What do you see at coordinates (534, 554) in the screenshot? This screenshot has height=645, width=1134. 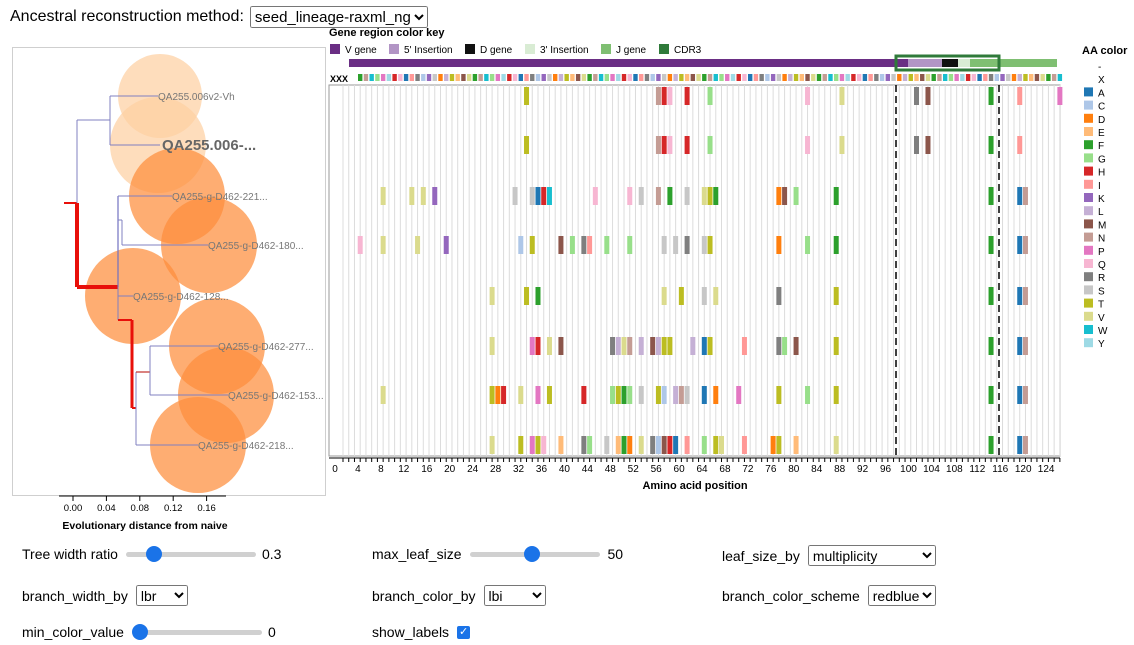 I see `max-leaf-size-slider` at bounding box center [534, 554].